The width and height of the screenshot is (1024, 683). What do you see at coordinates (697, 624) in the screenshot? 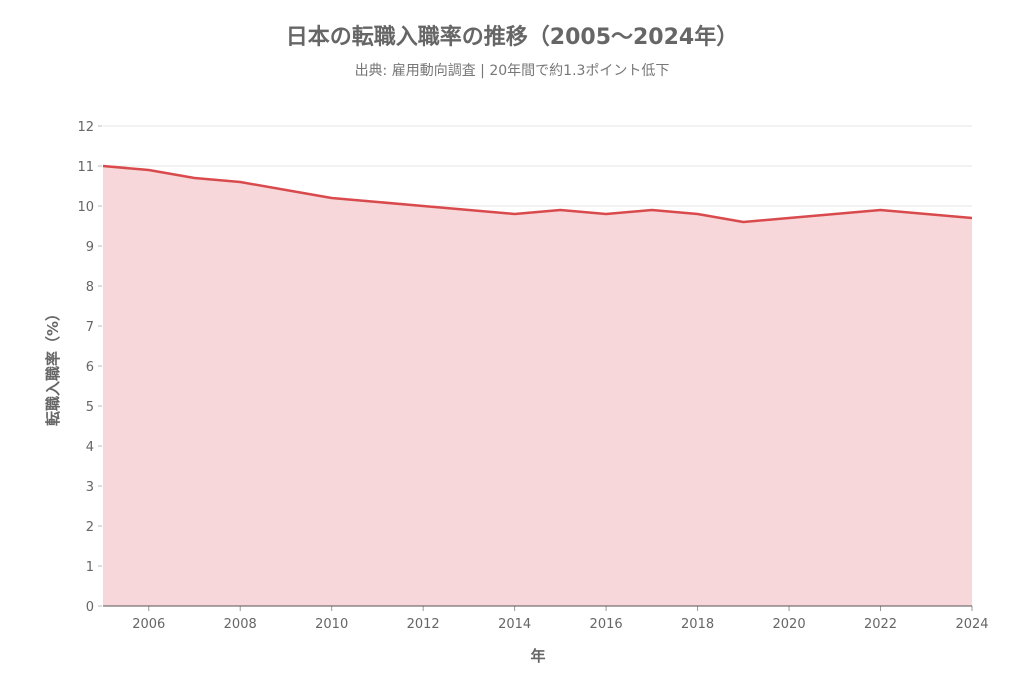
I see `x-tick-label: 2018` at bounding box center [697, 624].